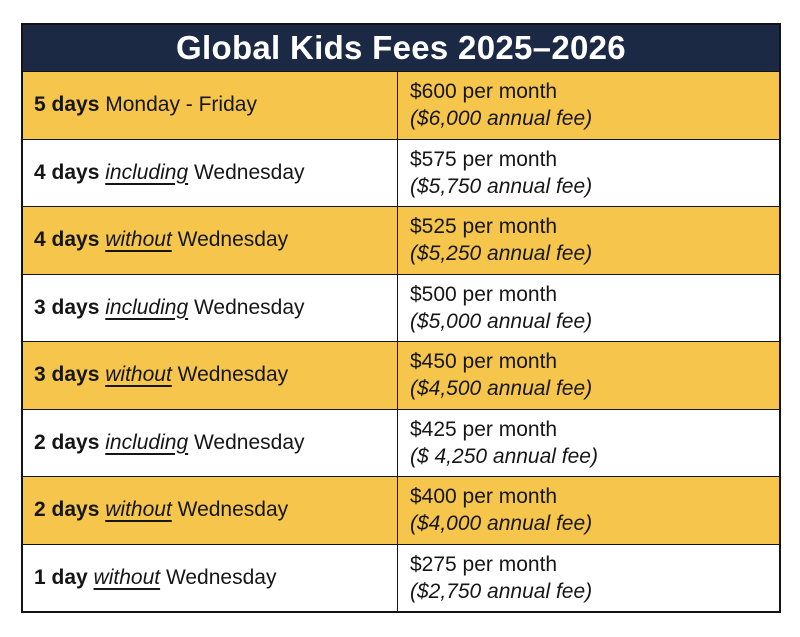 This screenshot has height=637, width=800. What do you see at coordinates (181, 105) in the screenshot?
I see `schedule-detail: Monday - Friday` at bounding box center [181, 105].